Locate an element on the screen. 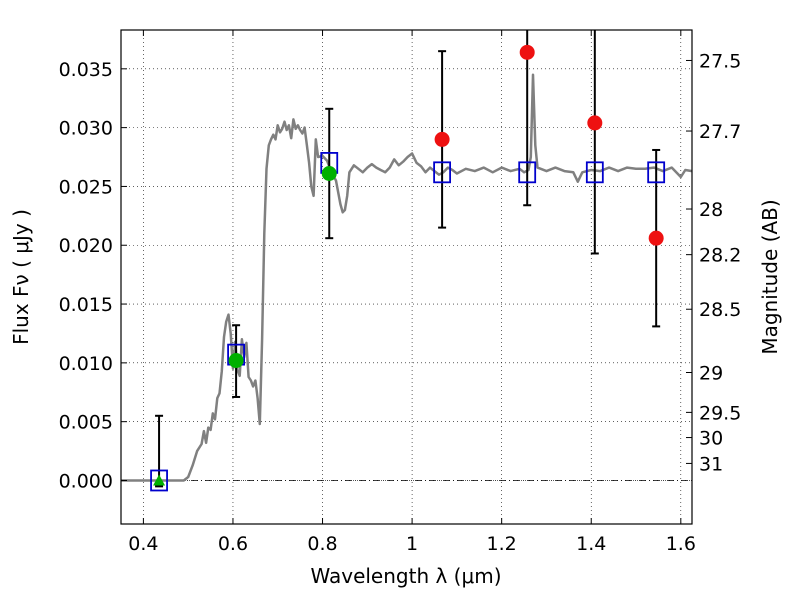 The image size is (800, 600). y-tick-label: 0.020 is located at coordinates (86, 246).